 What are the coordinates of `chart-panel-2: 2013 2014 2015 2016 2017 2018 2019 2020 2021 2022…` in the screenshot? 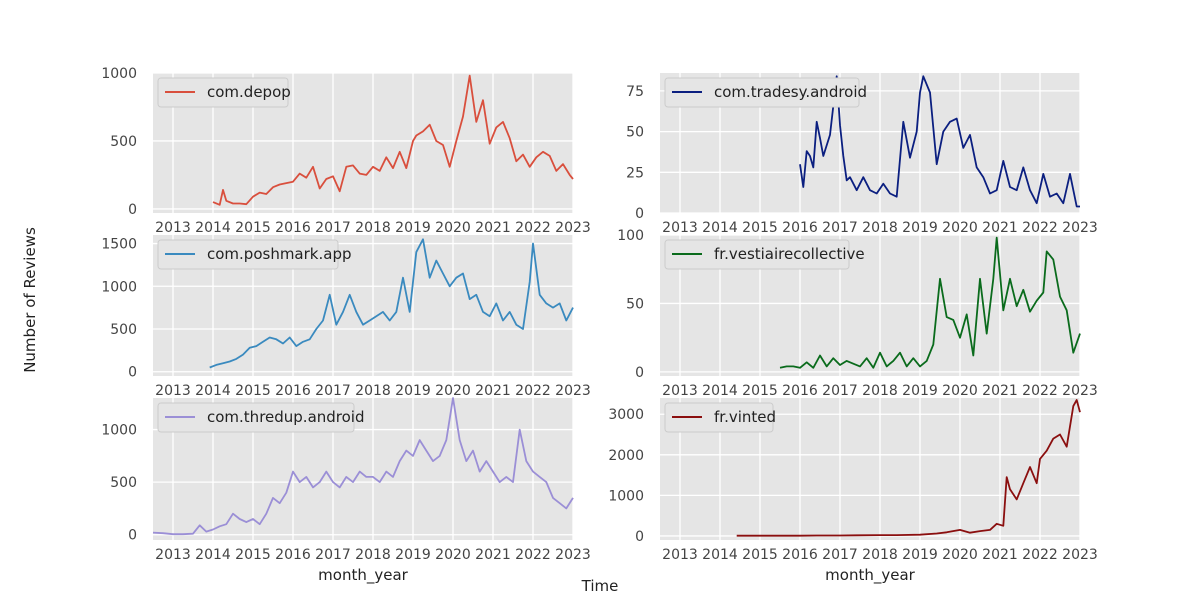 It's located at (862, 154).